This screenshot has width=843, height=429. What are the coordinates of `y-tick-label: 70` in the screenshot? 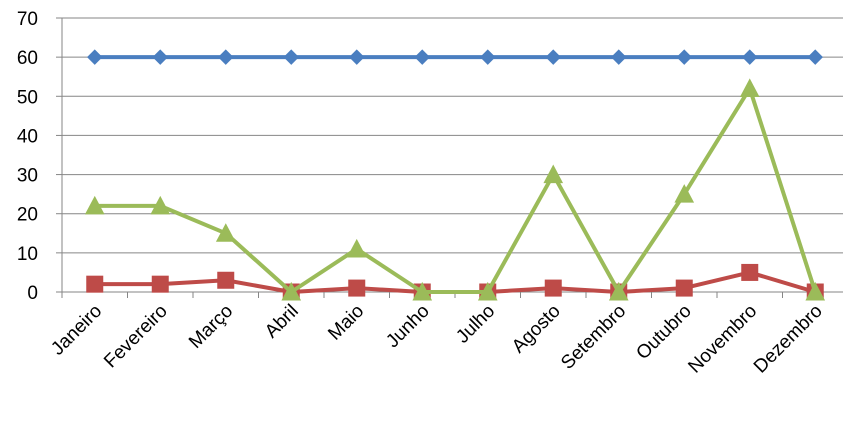 It's located at (27, 19).